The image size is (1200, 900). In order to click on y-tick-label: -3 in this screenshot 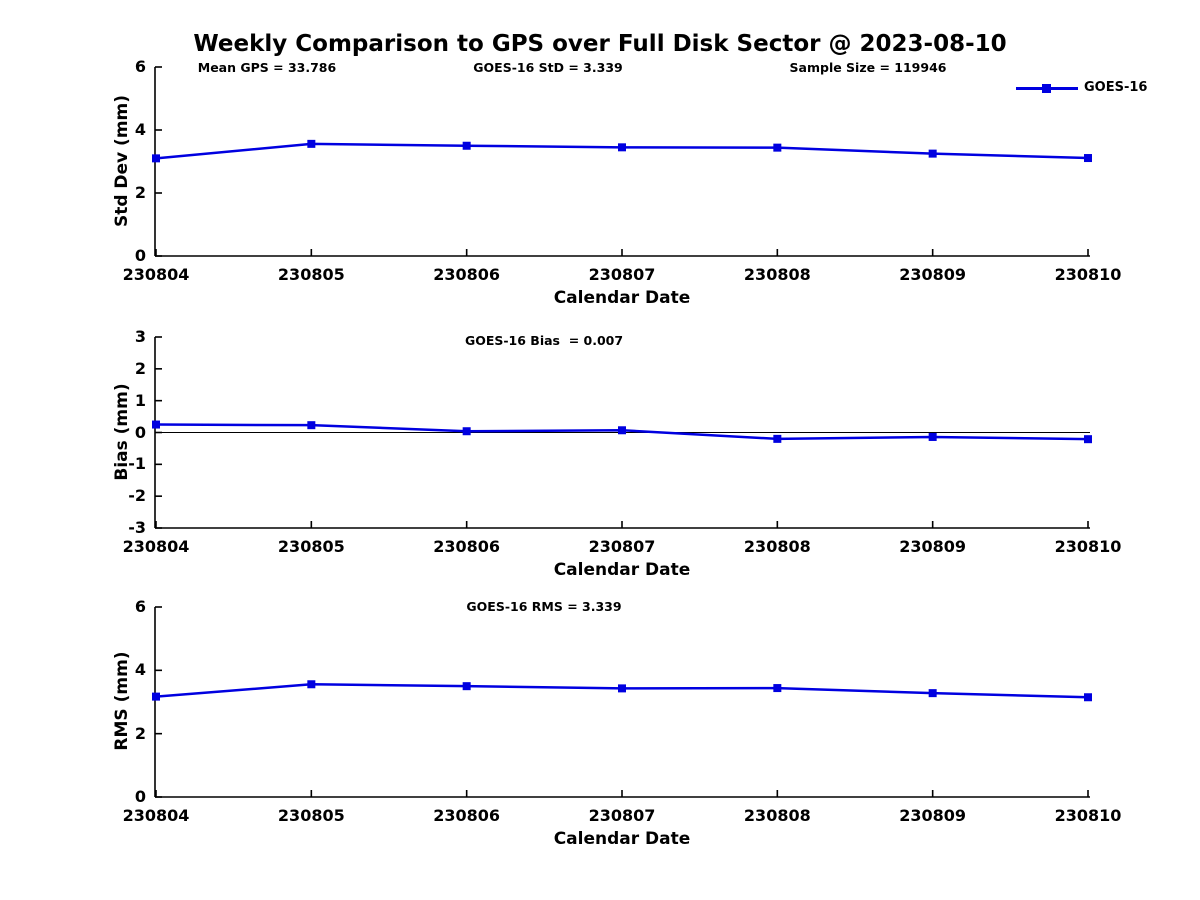, I will do `click(137, 527)`.